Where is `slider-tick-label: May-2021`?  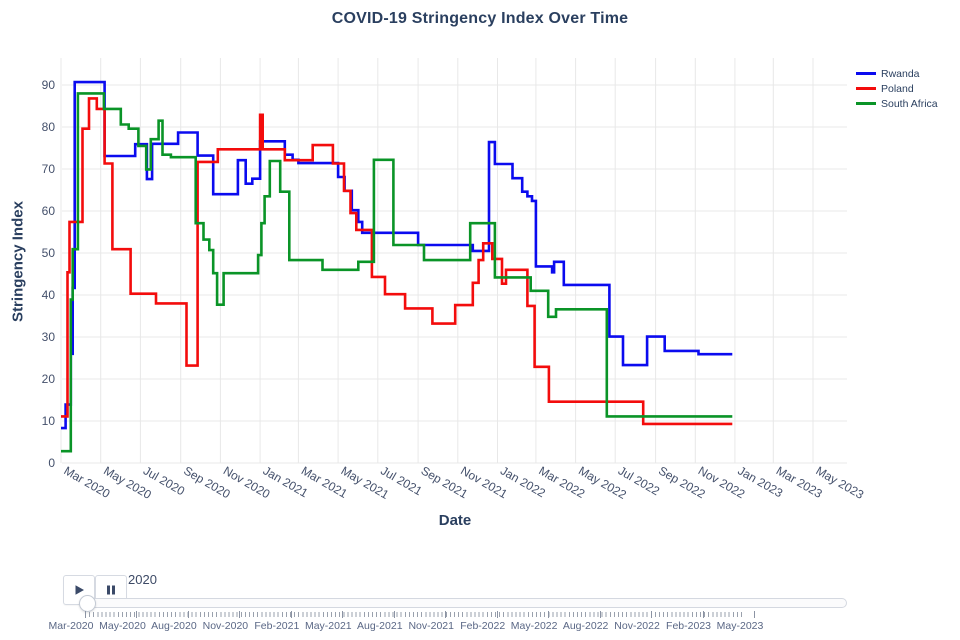 slider-tick-label: May-2021 is located at coordinates (328, 626).